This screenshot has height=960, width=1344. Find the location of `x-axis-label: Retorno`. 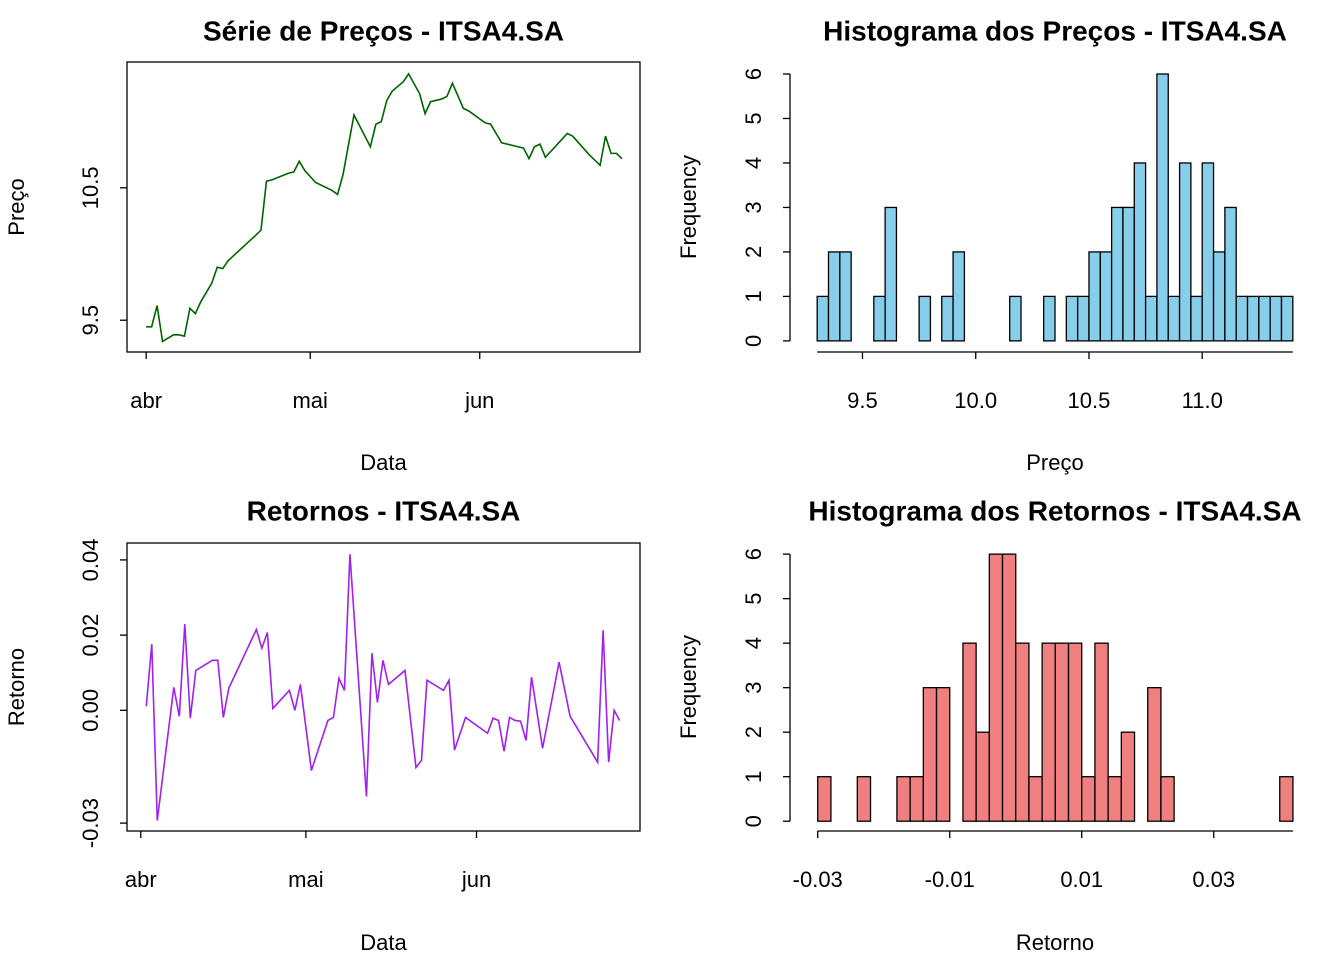

x-axis-label: Retorno is located at coordinates (1055, 942).